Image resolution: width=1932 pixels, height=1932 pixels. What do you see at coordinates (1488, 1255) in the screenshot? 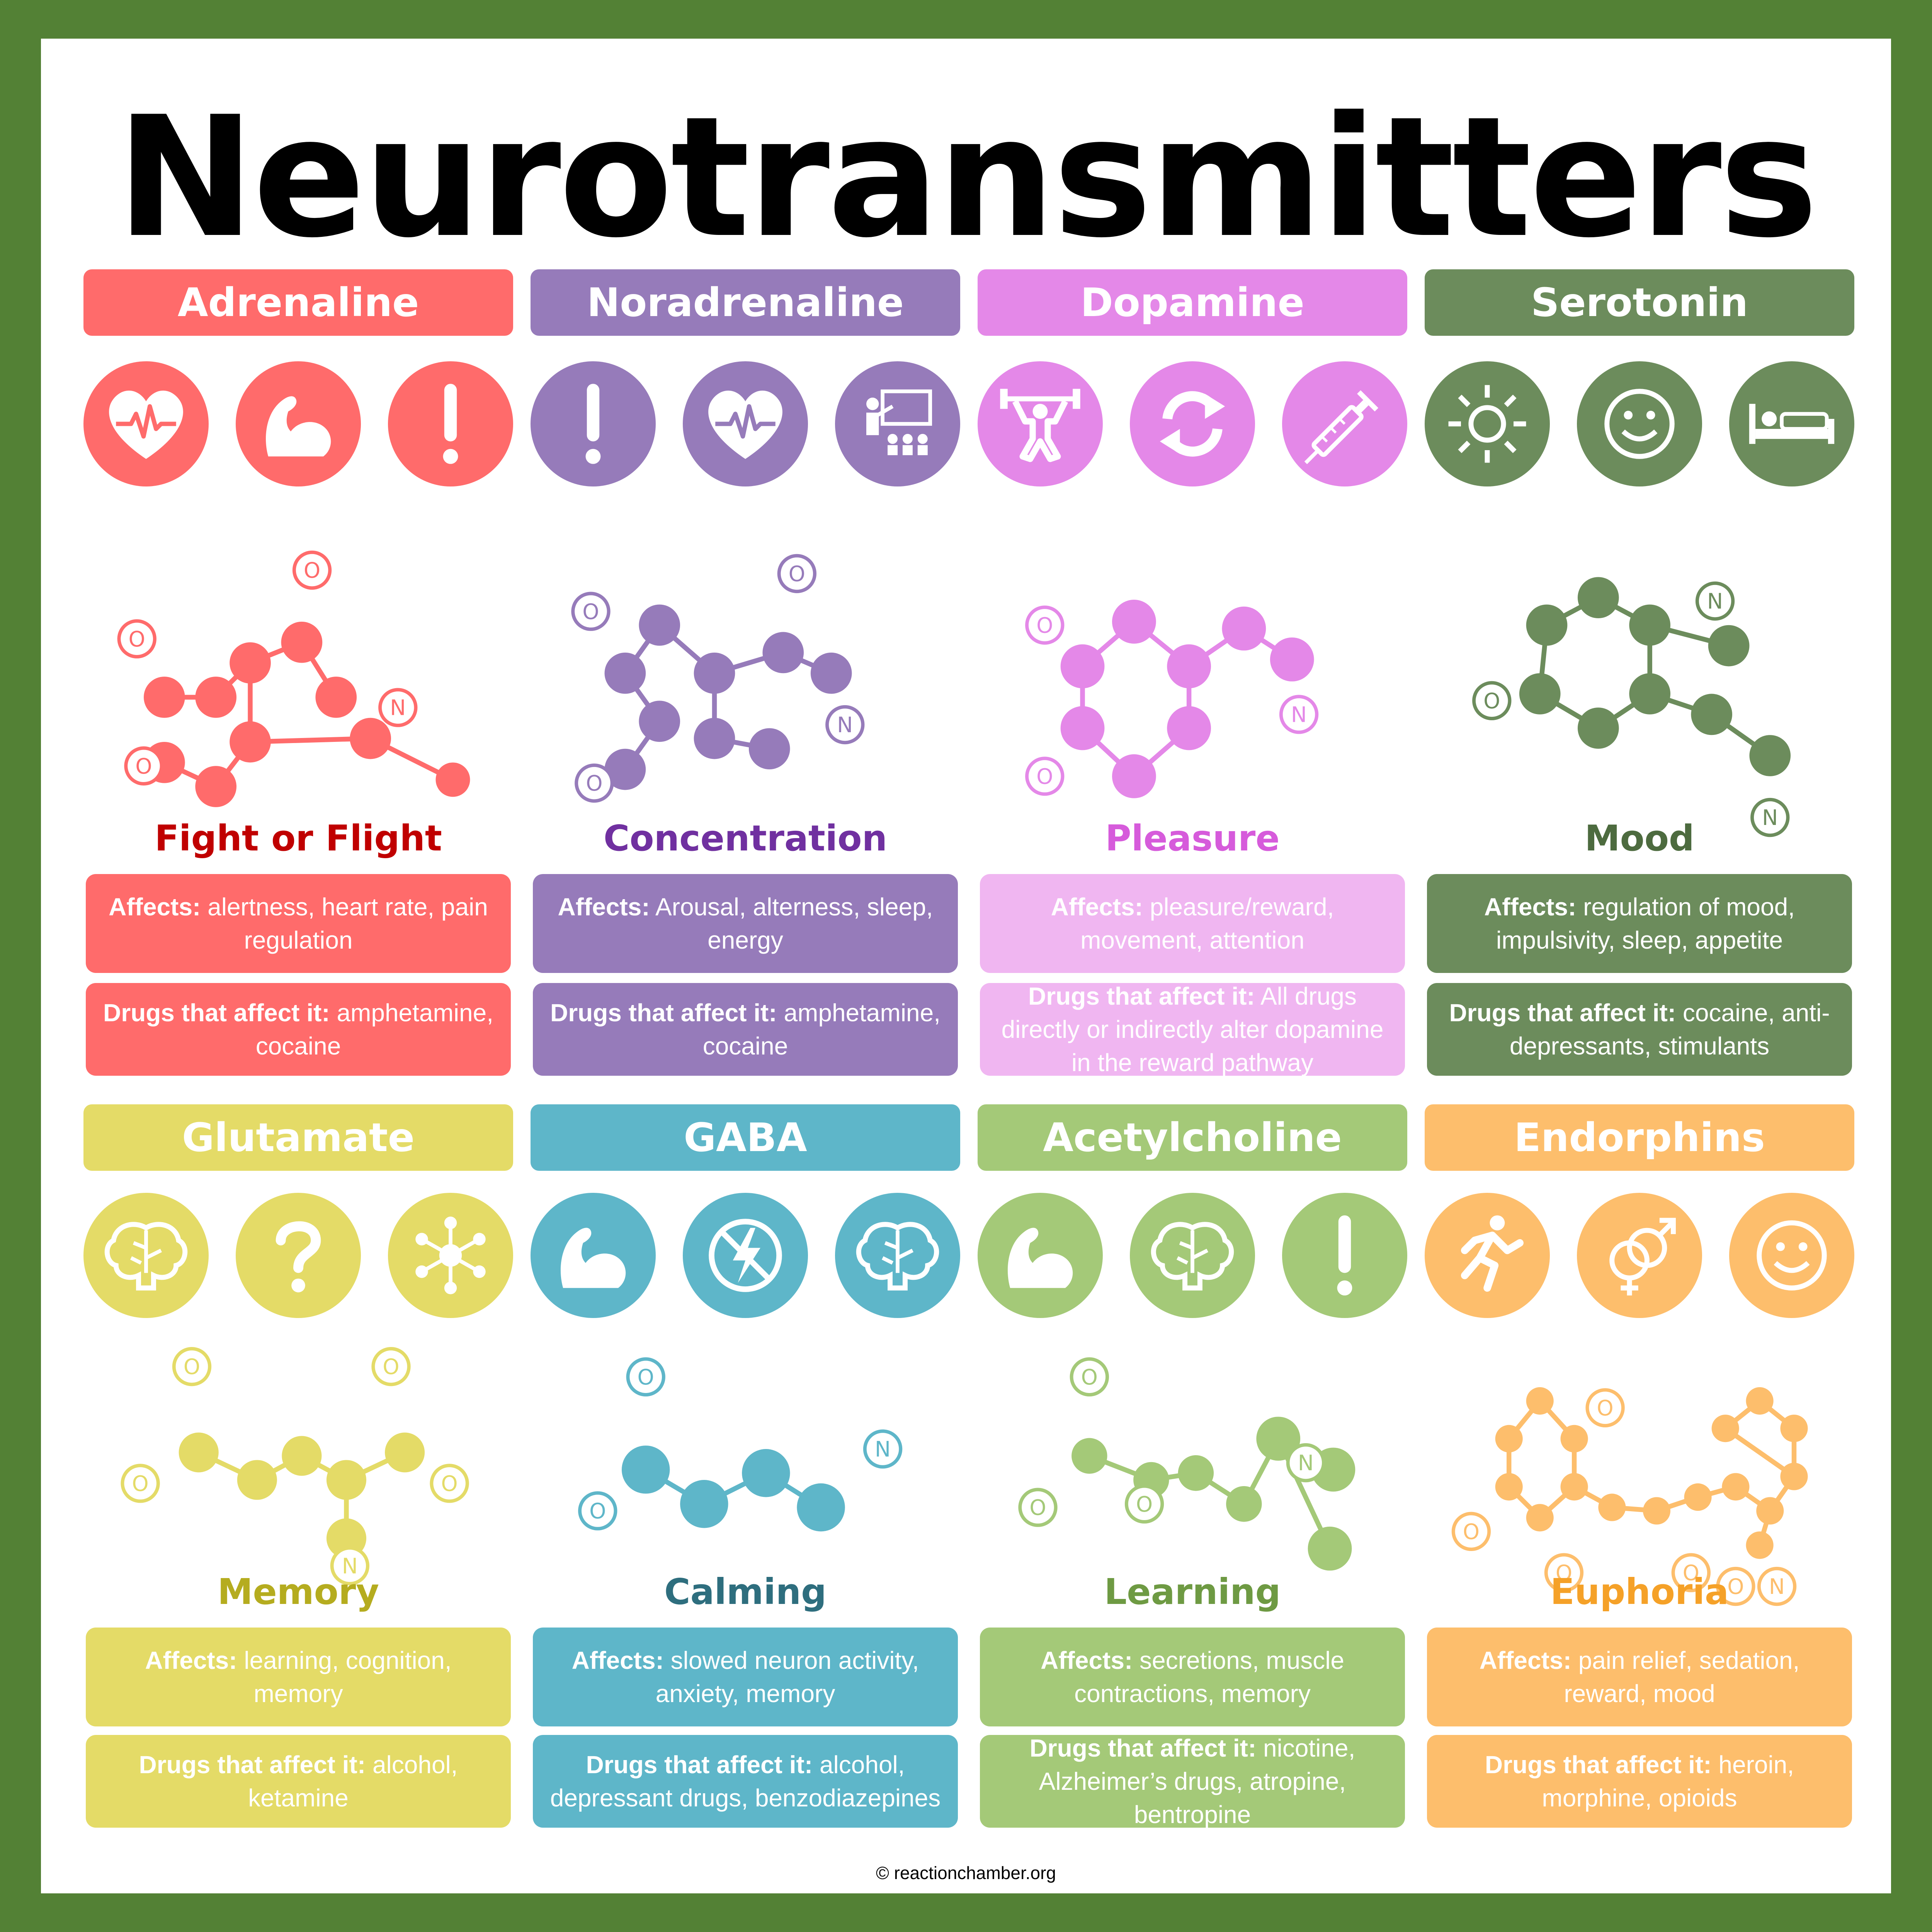
I see `runner-icon` at bounding box center [1488, 1255].